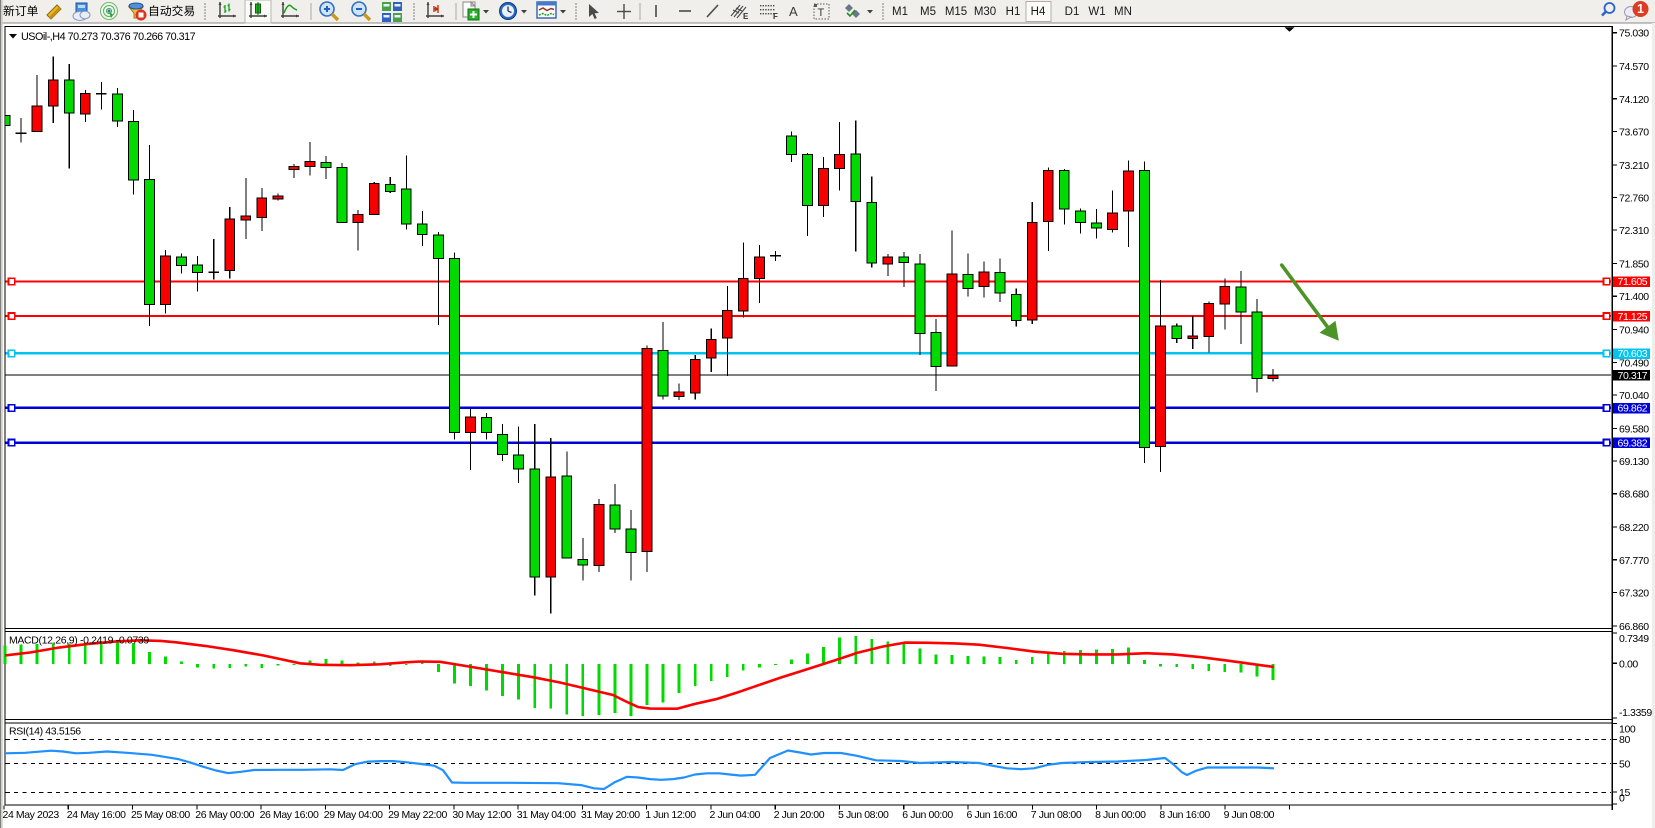 The image size is (1655, 828). Describe the element at coordinates (1184, 815) in the screenshot. I see `svg-text: 8 Jun 16:00` at that location.